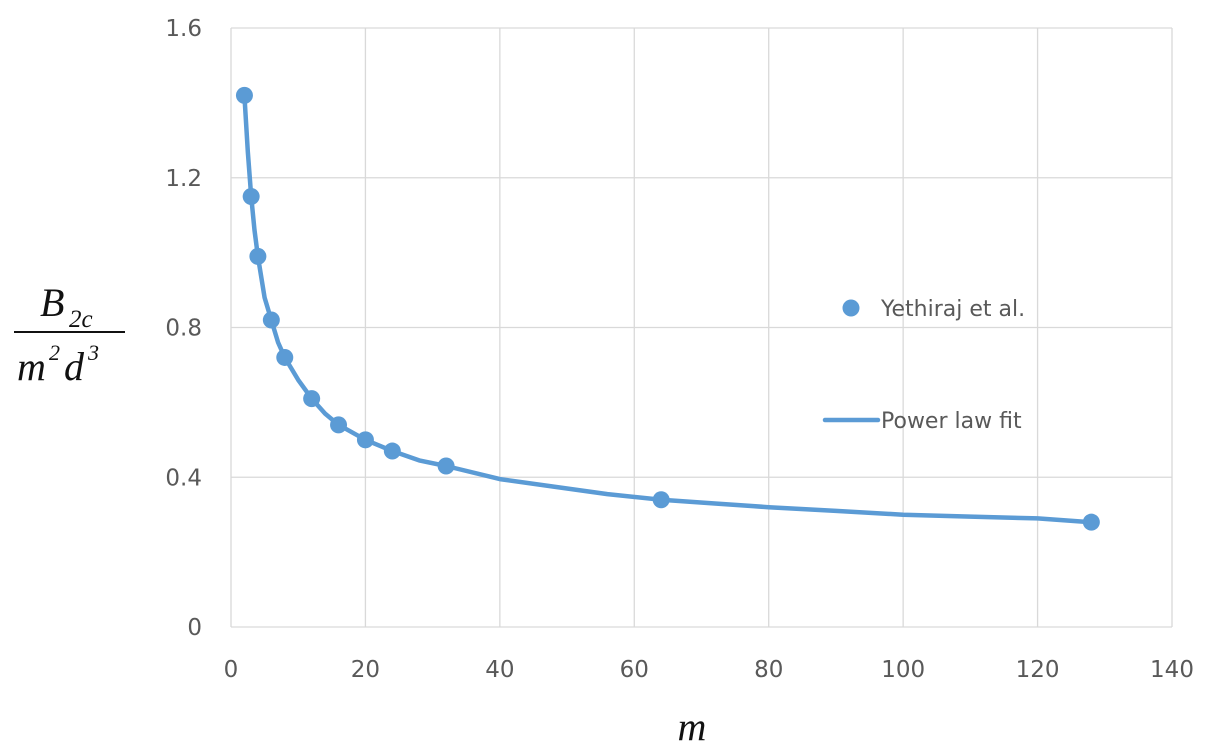 The image size is (1206, 744). I want to click on y-label-denominator-d-exponent: 3, so click(93, 352).